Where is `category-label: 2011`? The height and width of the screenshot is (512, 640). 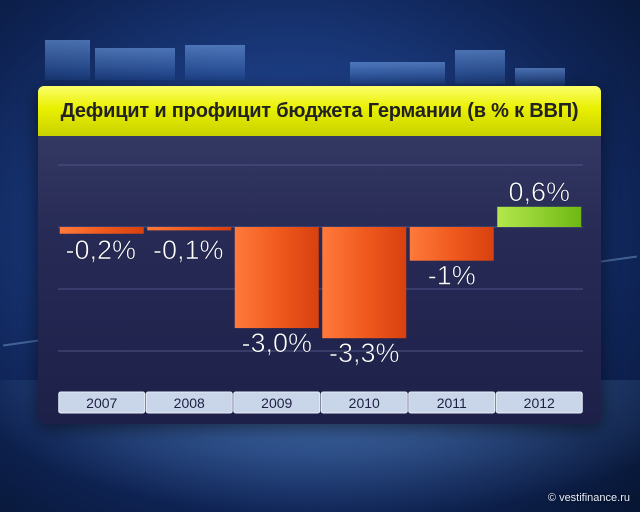 category-label: 2011 is located at coordinates (452, 403).